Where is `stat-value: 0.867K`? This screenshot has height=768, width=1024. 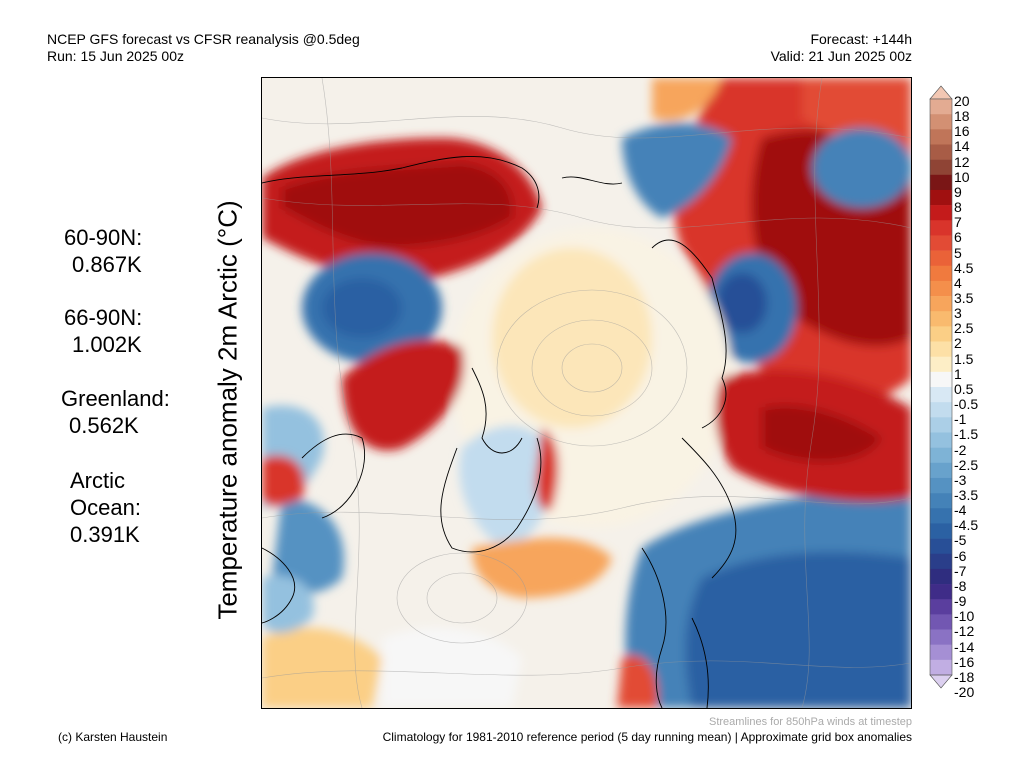
stat-value: 0.867K is located at coordinates (107, 264).